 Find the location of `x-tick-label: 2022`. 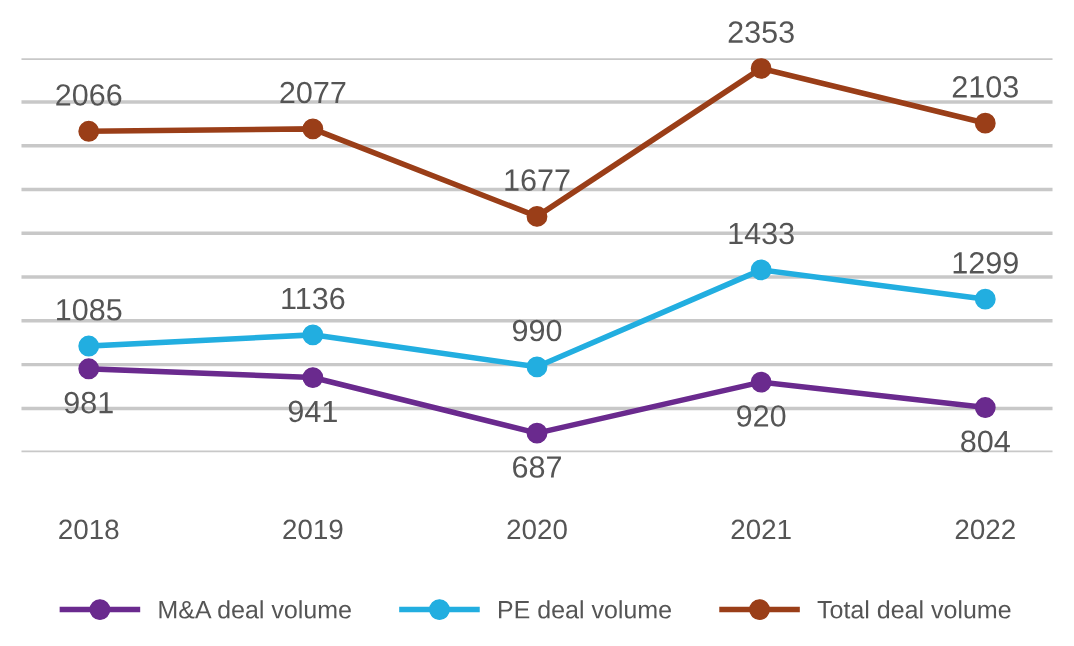

x-tick-label: 2022 is located at coordinates (985, 529).